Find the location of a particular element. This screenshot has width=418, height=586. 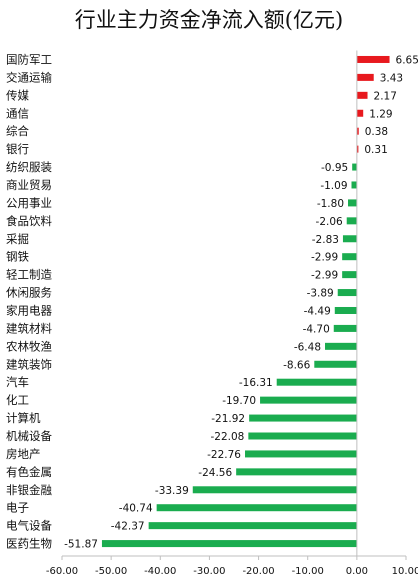

category-label: 计算机 is located at coordinates (23, 418).